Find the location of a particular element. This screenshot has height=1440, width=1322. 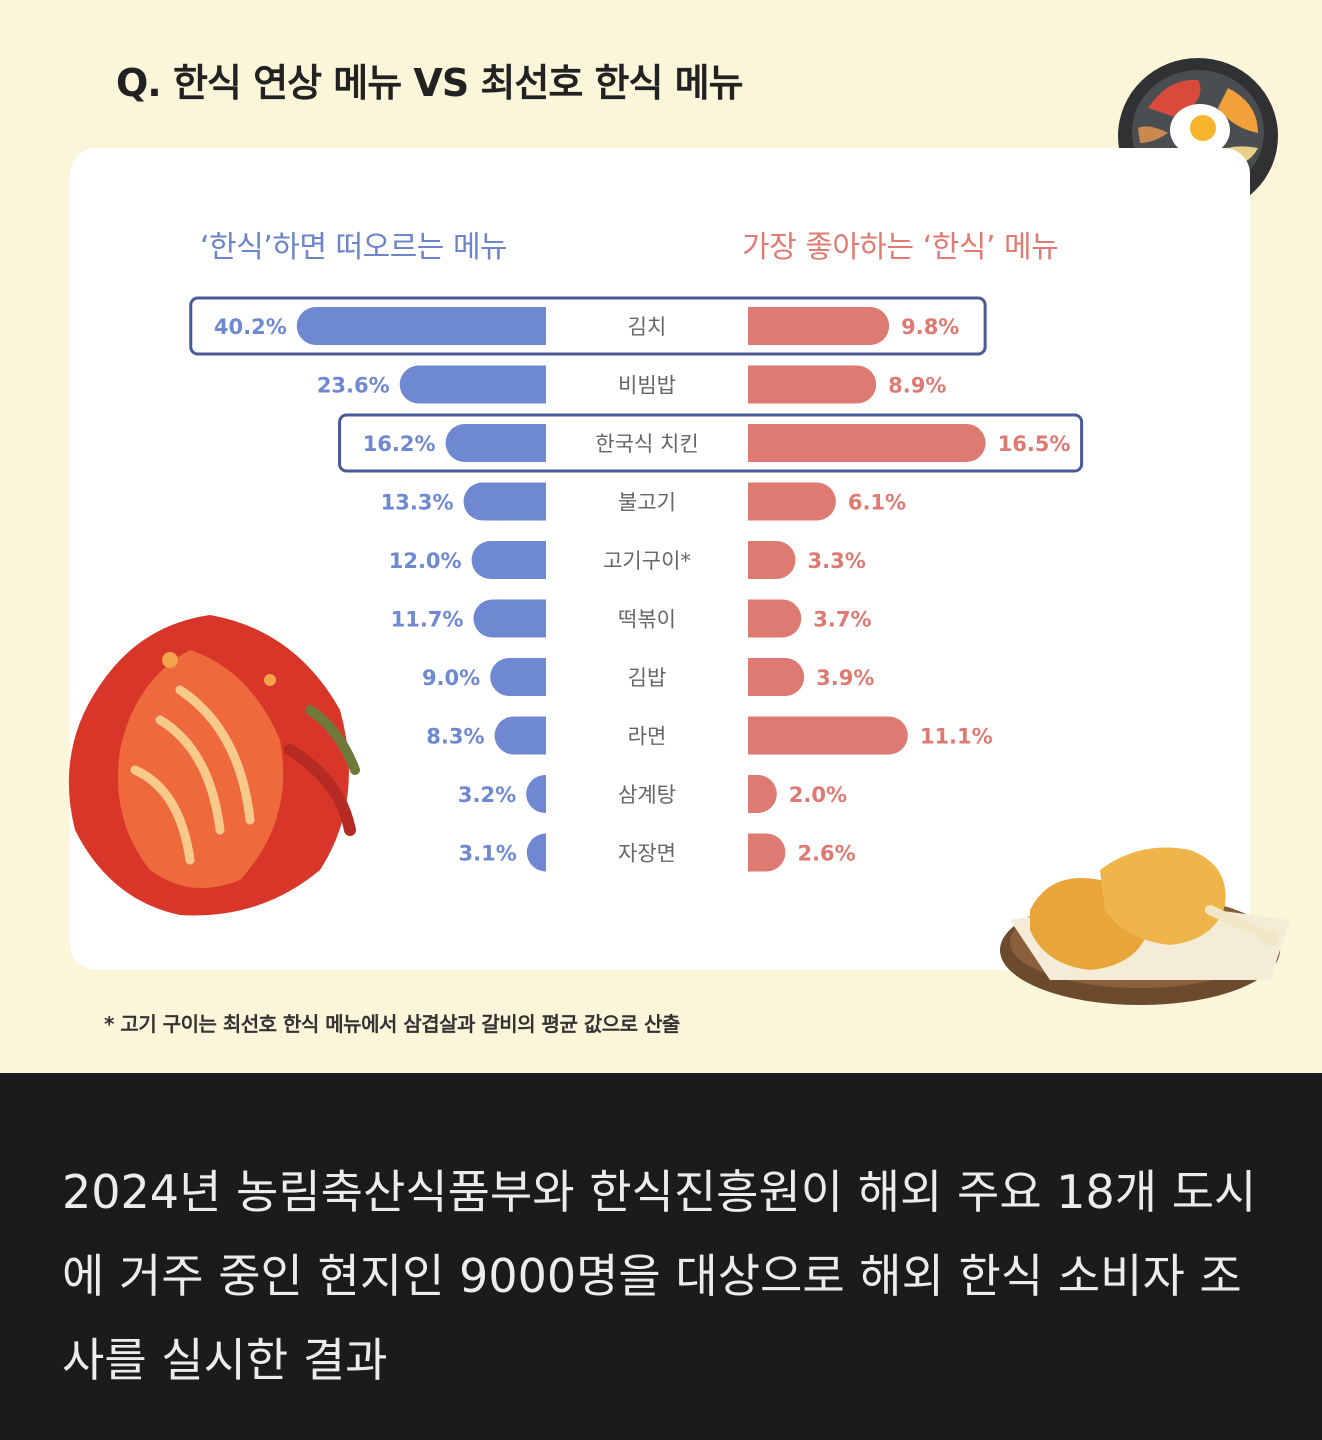

category-label: 떡볶이 is located at coordinates (647, 620).